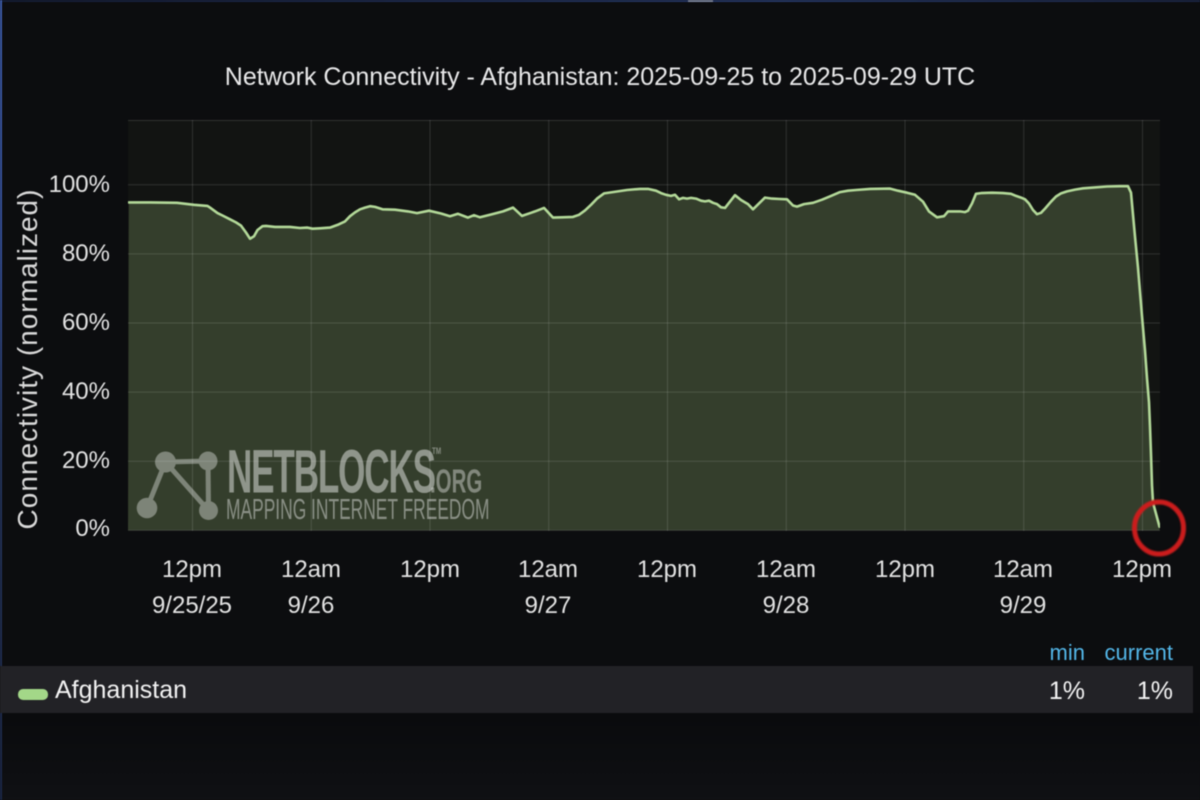 The height and width of the screenshot is (800, 1200). I want to click on svg-text: NETBLOCKS, so click(331, 471).